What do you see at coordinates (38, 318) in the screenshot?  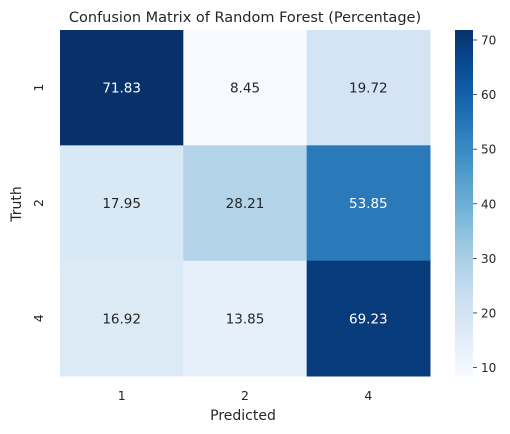 I see `y-tick-label-2: 4` at bounding box center [38, 318].